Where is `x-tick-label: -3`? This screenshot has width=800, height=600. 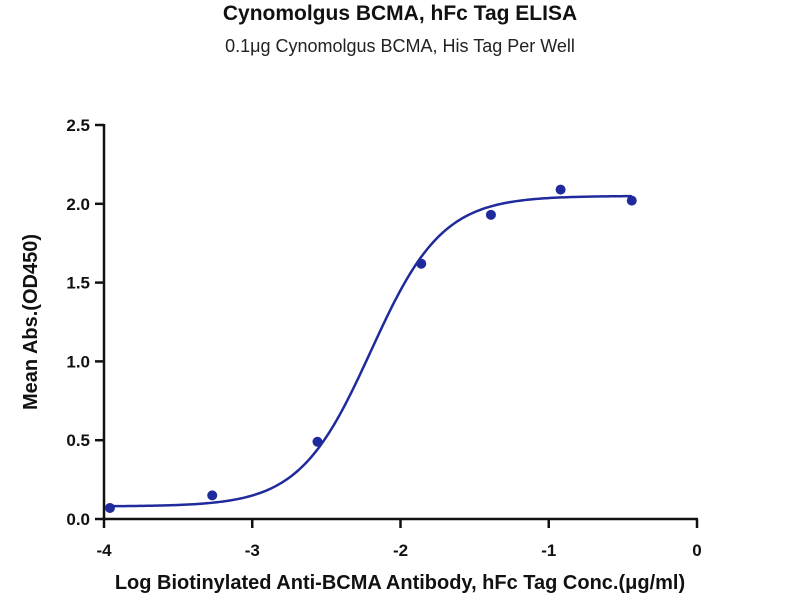
x-tick-label: -3 is located at coordinates (252, 550).